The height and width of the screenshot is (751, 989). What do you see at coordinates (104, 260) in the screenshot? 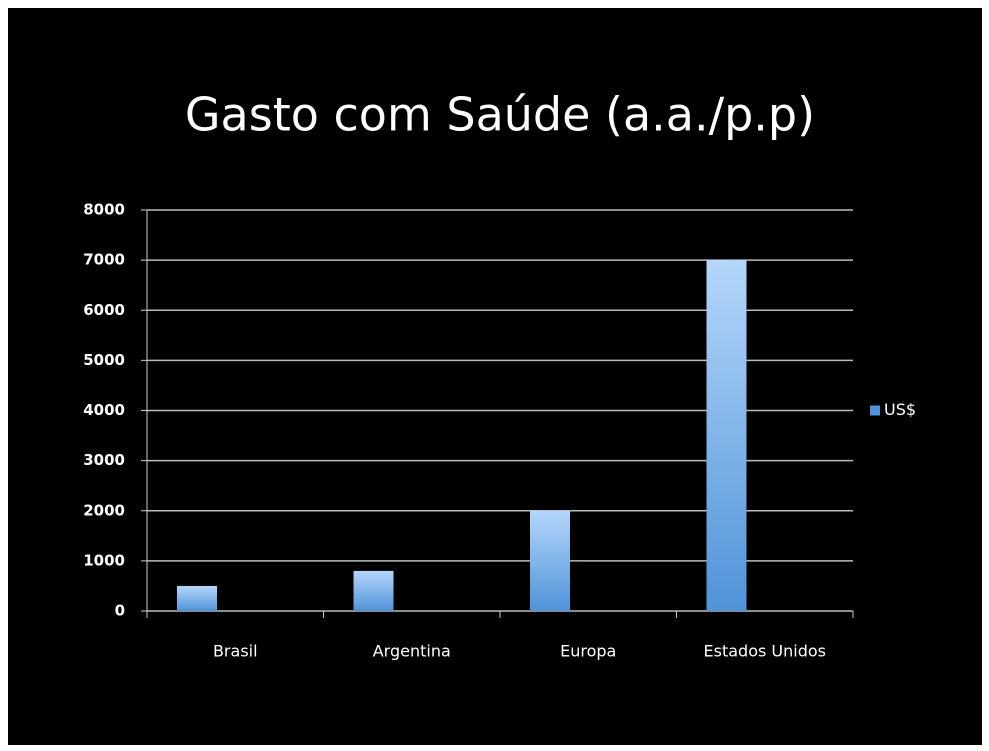
I see `y-tick-label: 7000` at bounding box center [104, 260].